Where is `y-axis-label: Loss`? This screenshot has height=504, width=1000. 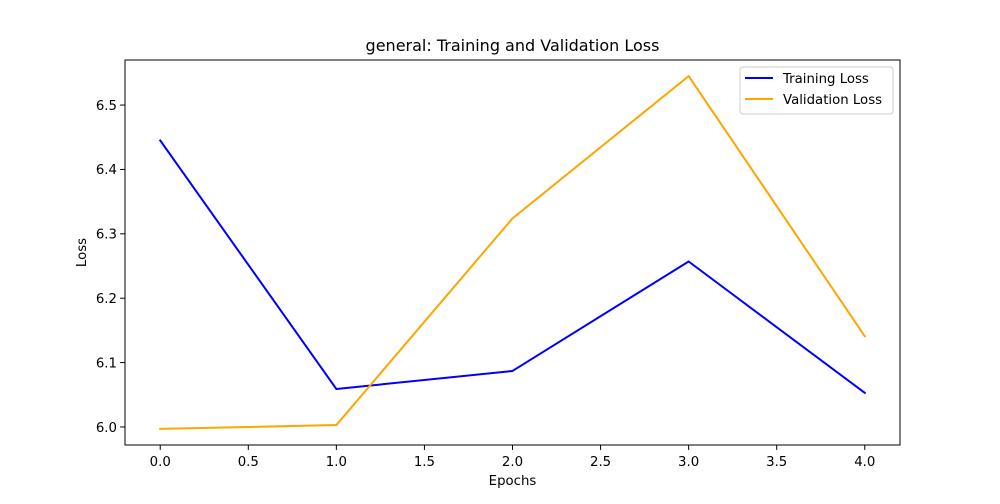 y-axis-label: Loss is located at coordinates (82, 252).